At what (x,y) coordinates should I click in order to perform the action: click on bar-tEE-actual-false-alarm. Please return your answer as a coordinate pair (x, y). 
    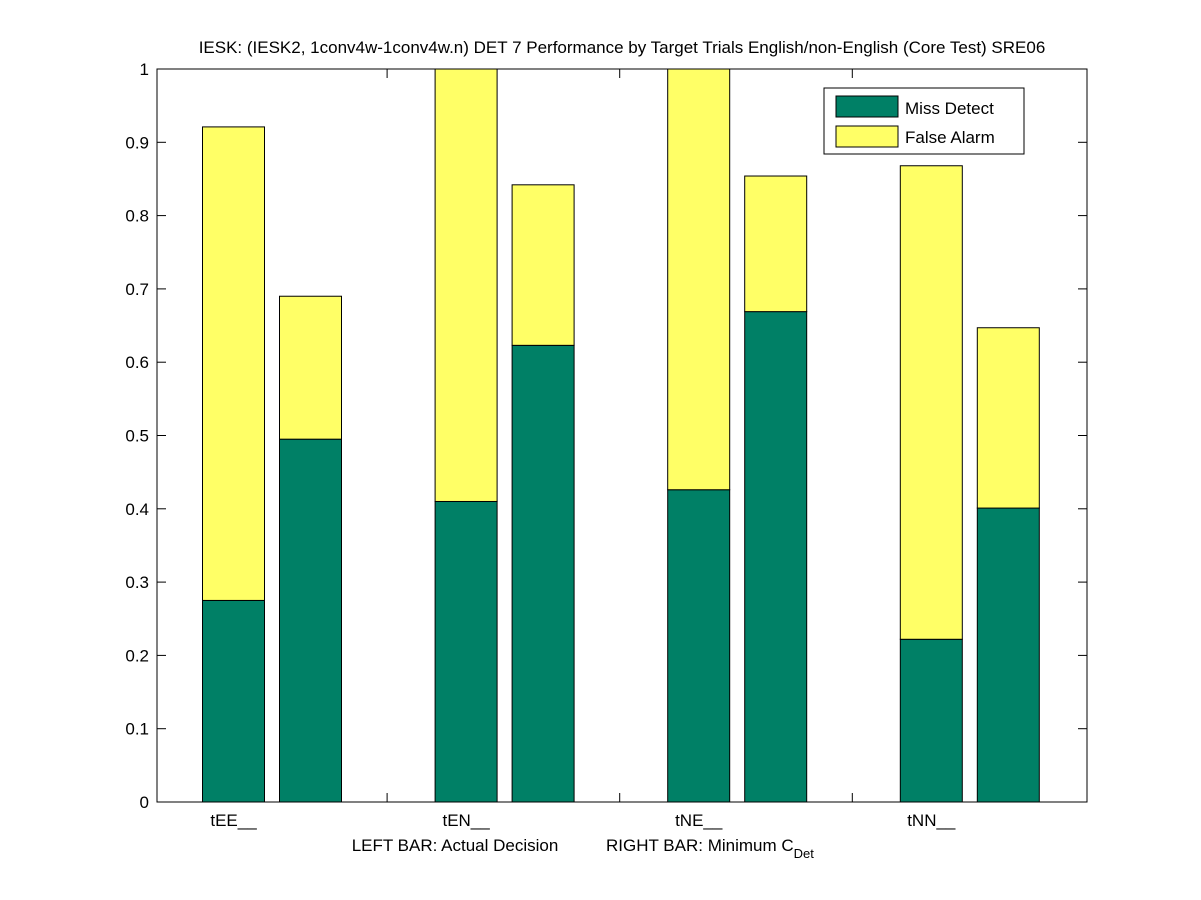
    Looking at the image, I should click on (233, 363).